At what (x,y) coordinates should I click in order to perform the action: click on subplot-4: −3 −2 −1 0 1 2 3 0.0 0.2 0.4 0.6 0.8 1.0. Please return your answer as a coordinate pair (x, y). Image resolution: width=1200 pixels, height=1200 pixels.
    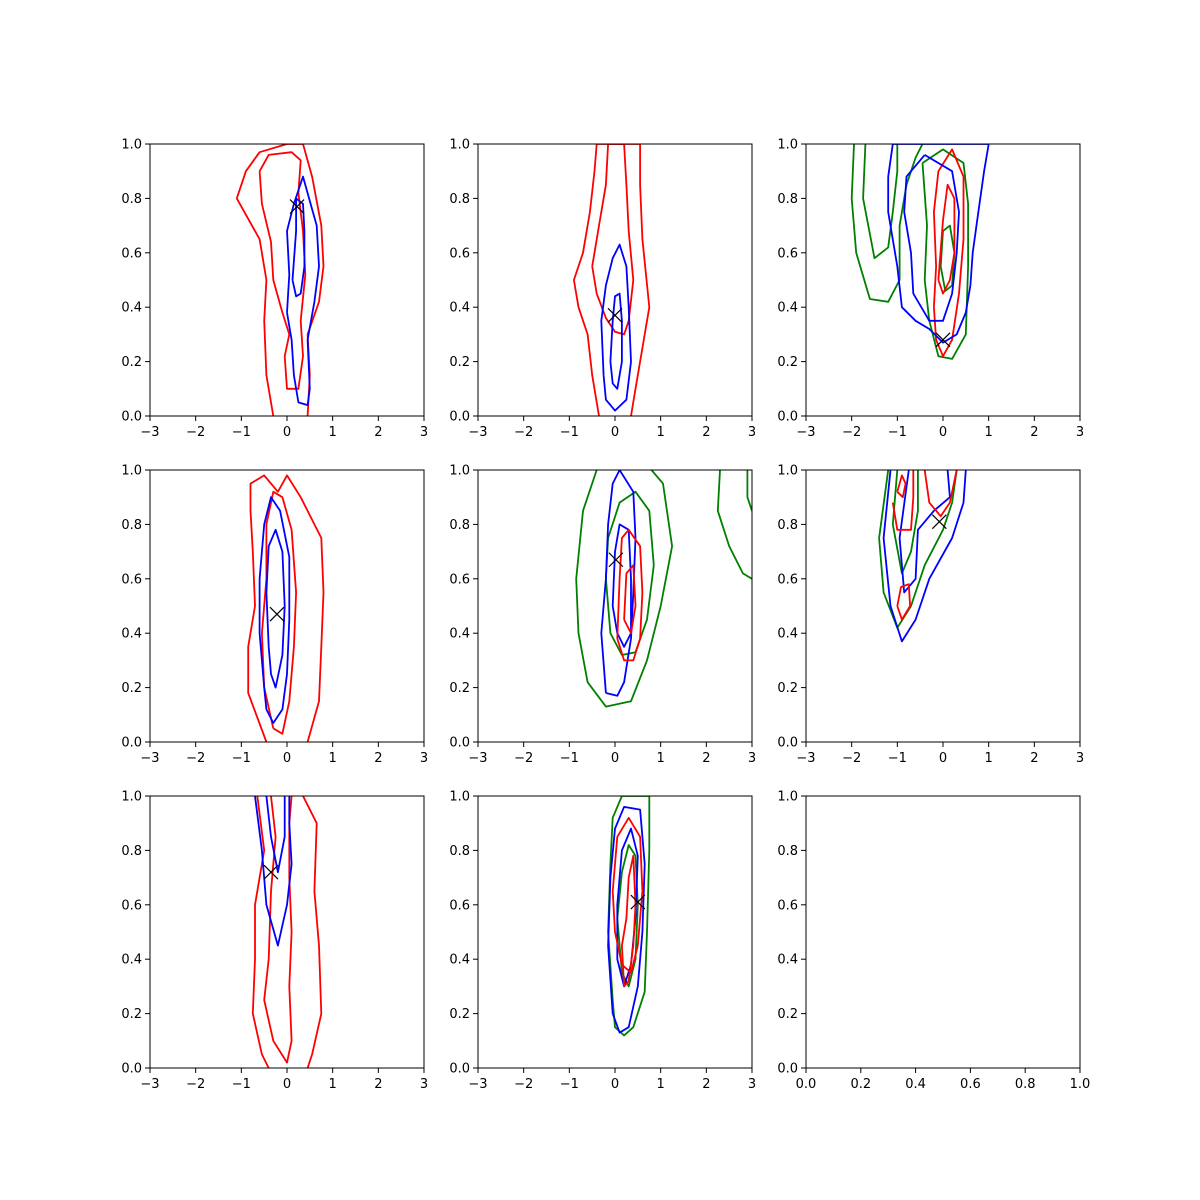
    Looking at the image, I should click on (274, 615).